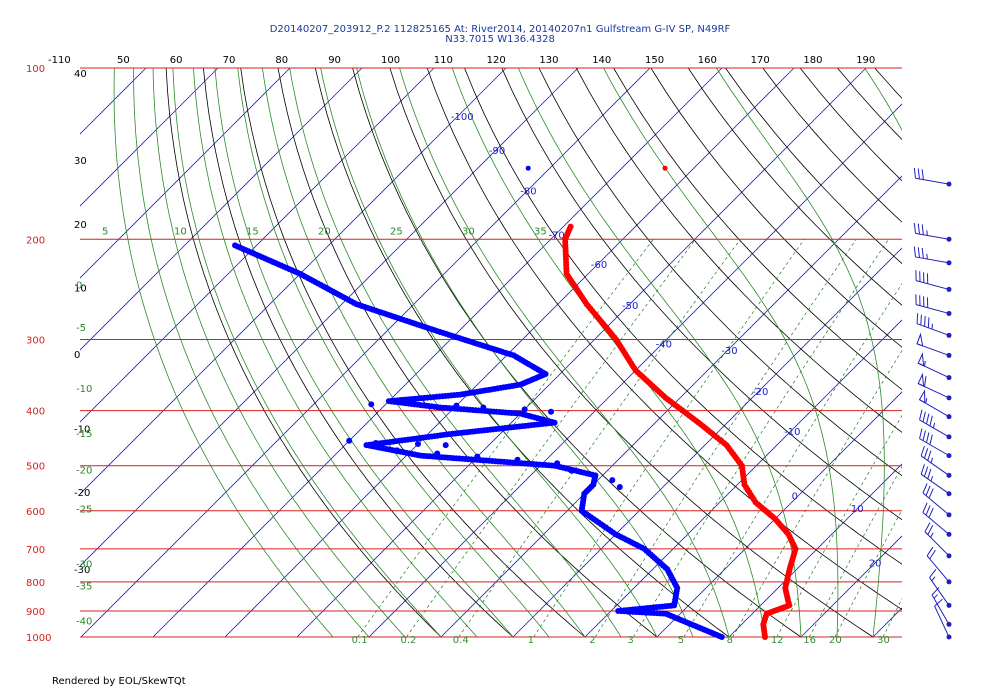 This screenshot has width=1000, height=700. I want to click on wind-barb-flag, so click(921, 359).